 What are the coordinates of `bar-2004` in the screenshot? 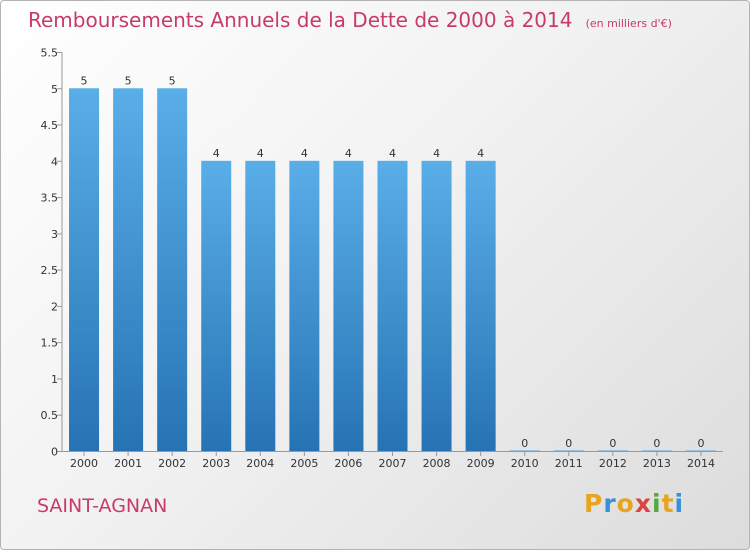 It's located at (260, 305).